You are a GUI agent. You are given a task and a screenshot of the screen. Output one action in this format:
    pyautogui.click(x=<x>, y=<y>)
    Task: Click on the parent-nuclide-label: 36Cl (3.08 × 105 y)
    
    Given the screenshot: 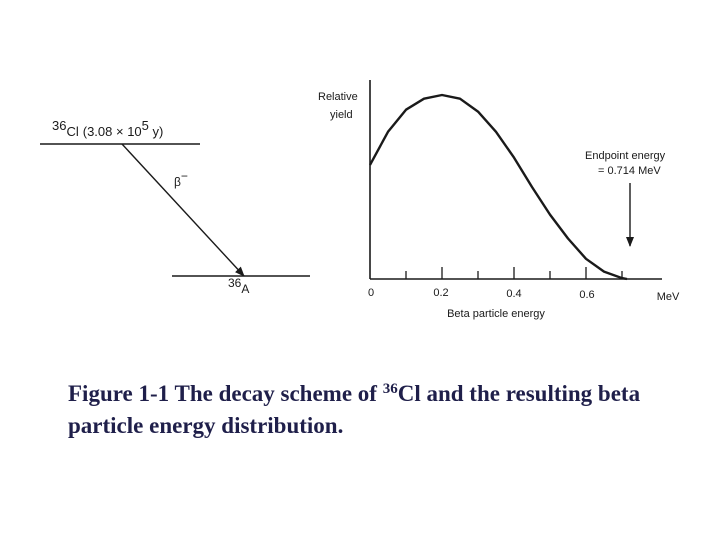 What is the action you would take?
    pyautogui.click(x=107, y=128)
    